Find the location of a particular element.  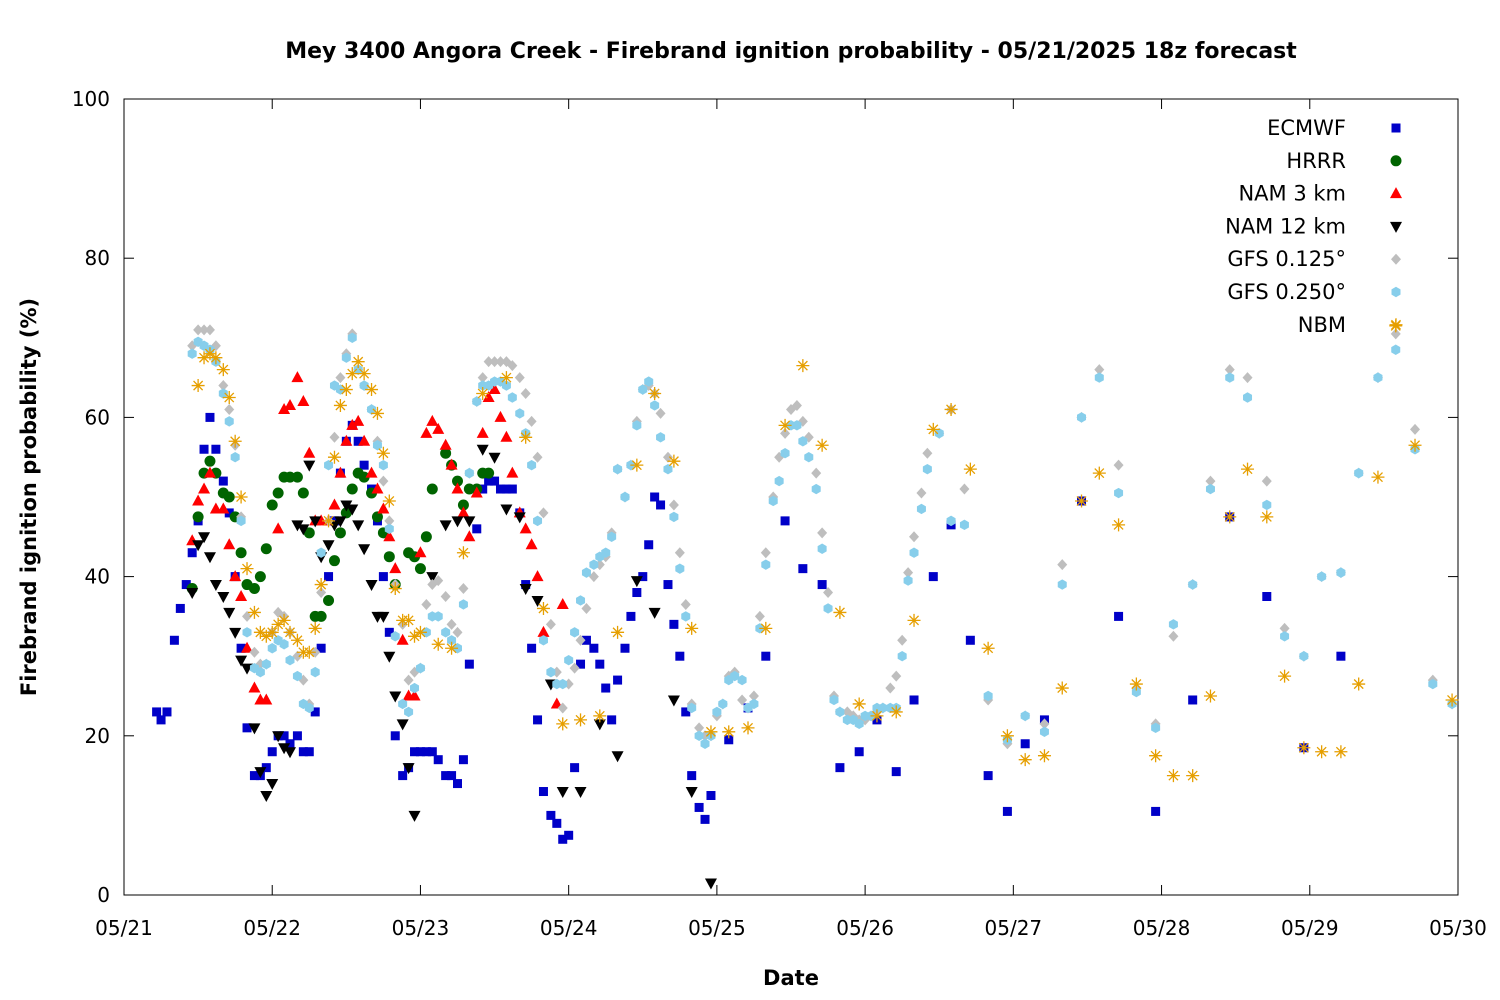

x-tick-label: 05/22 is located at coordinates (272, 928).